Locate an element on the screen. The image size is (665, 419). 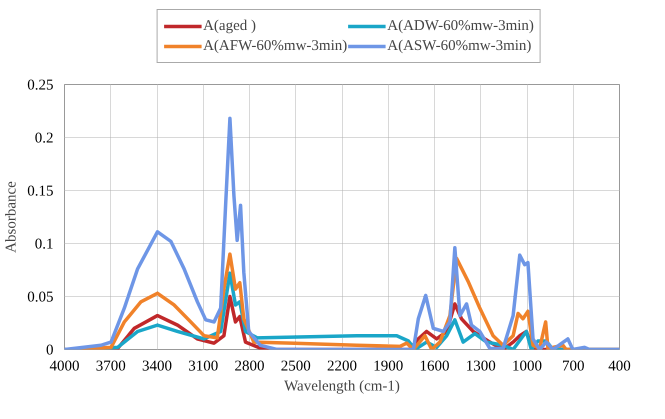
legend-label: A(AFW-60%mw-3min) is located at coordinates (275, 46).